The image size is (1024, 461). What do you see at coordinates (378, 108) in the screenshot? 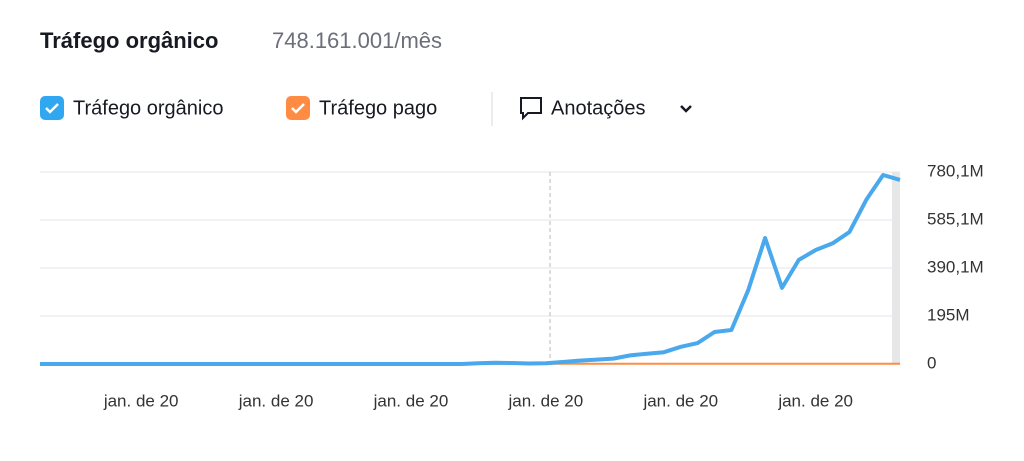
I see `legend-label: Tráfego pago` at bounding box center [378, 108].